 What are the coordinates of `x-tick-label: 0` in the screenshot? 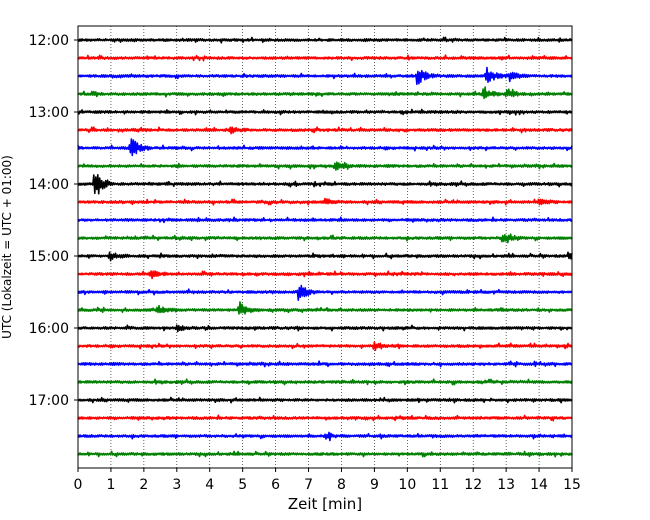 It's located at (78, 485).